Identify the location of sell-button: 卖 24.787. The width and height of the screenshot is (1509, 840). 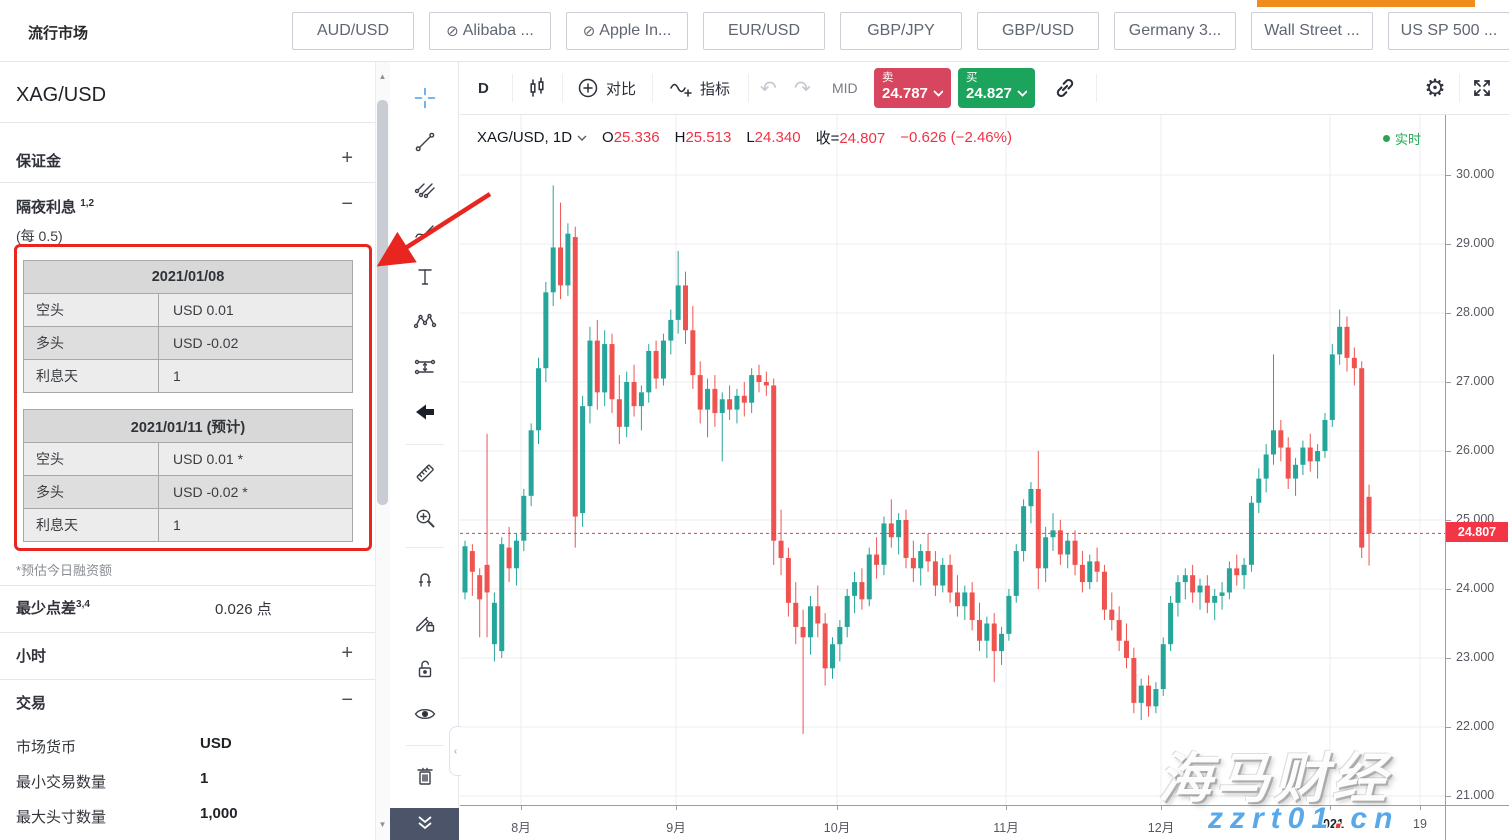
(912, 88).